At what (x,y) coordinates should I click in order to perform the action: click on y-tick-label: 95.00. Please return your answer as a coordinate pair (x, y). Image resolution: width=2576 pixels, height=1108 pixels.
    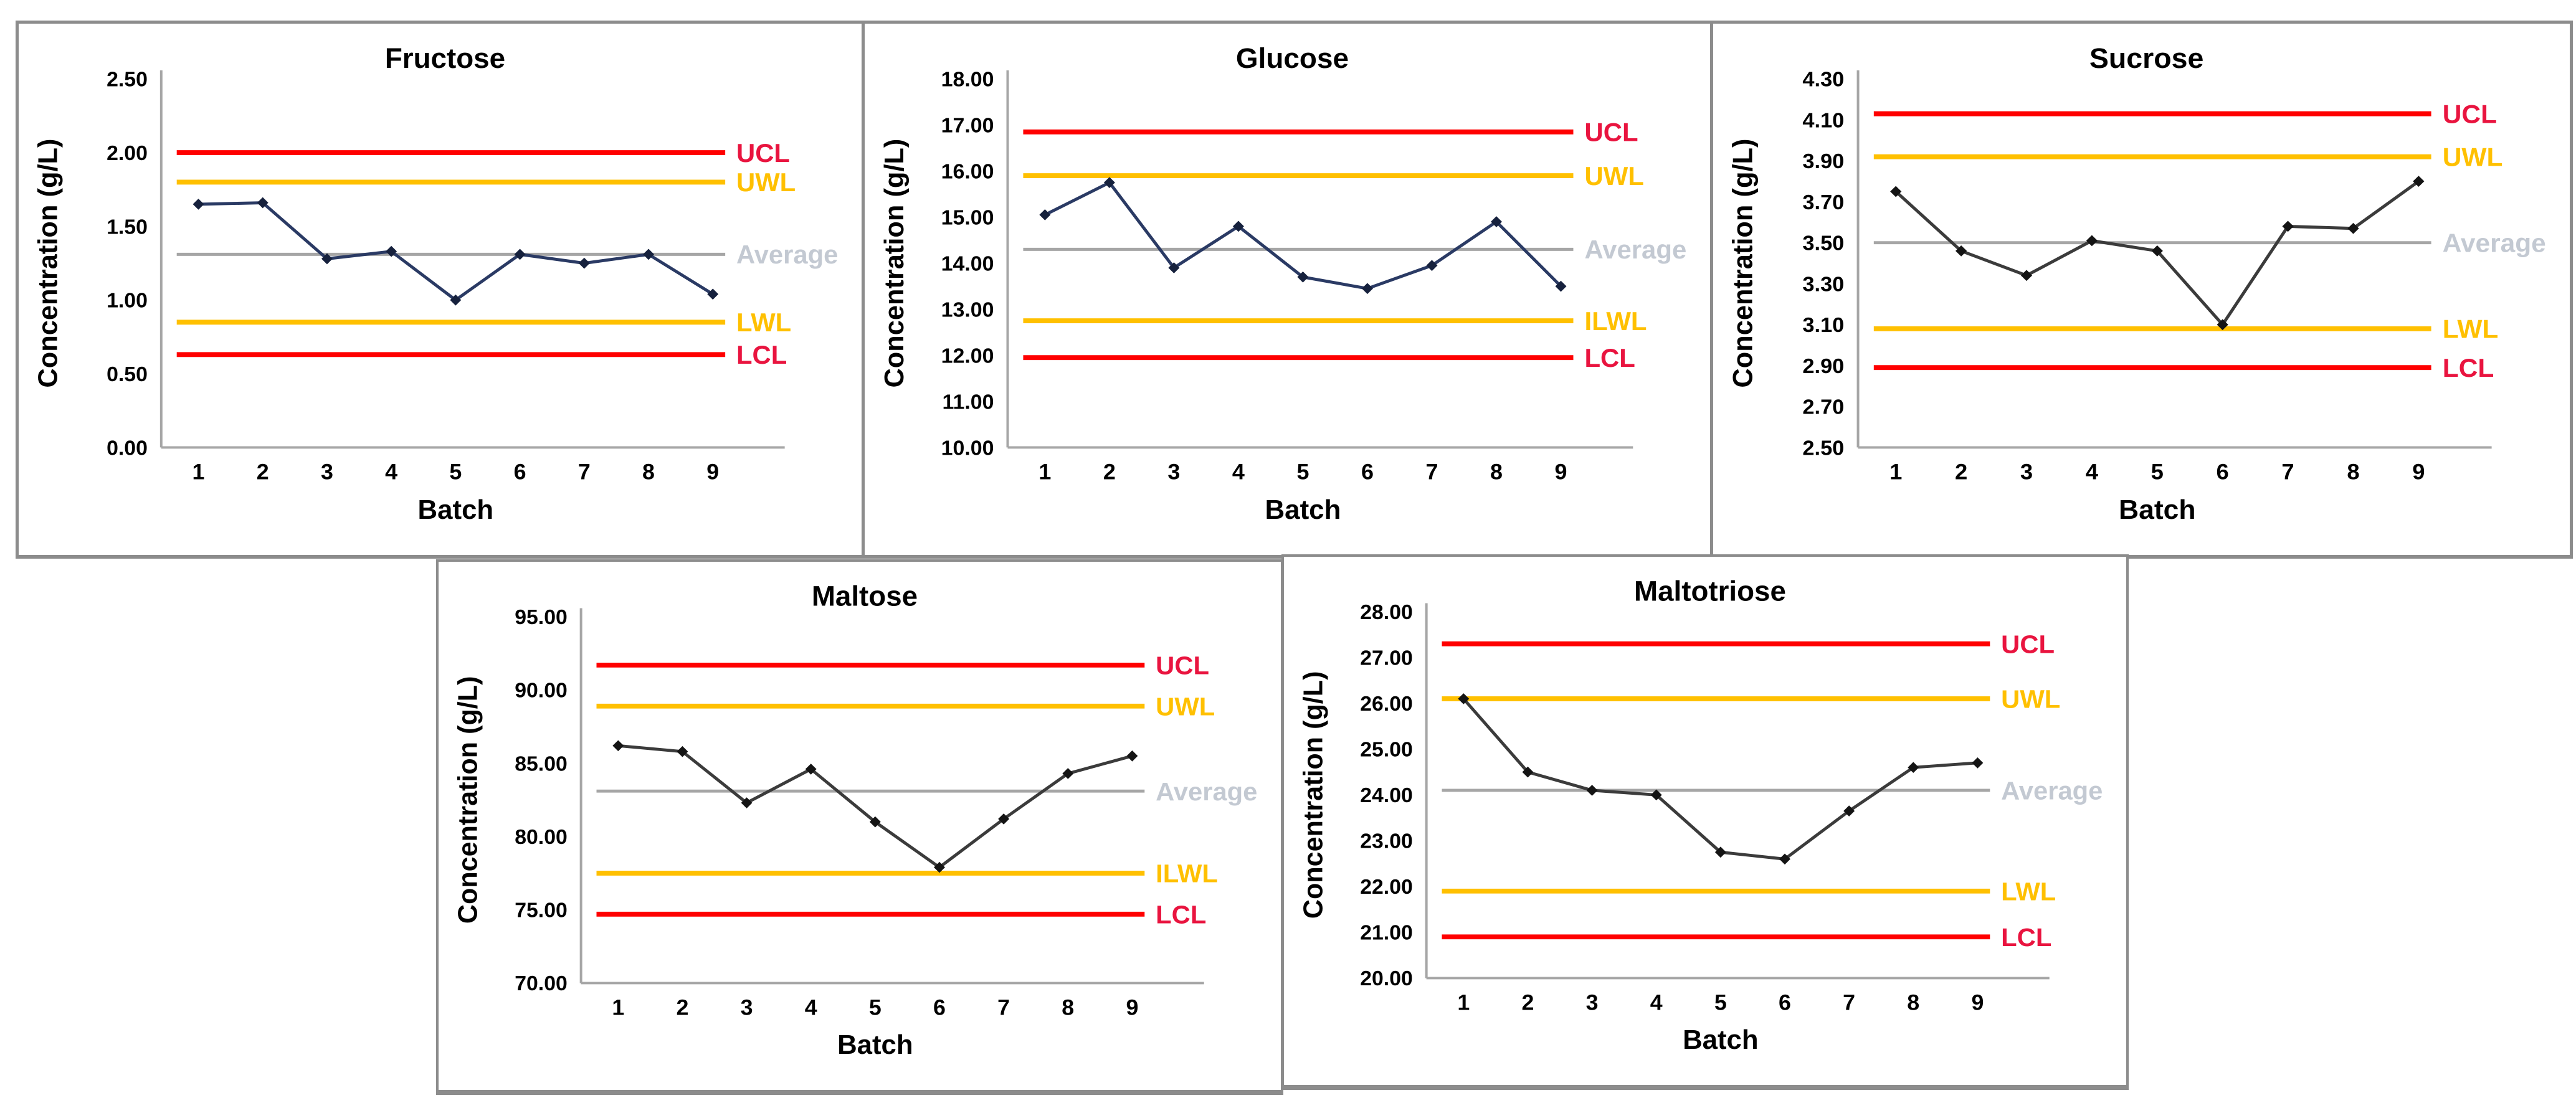
    Looking at the image, I should click on (541, 617).